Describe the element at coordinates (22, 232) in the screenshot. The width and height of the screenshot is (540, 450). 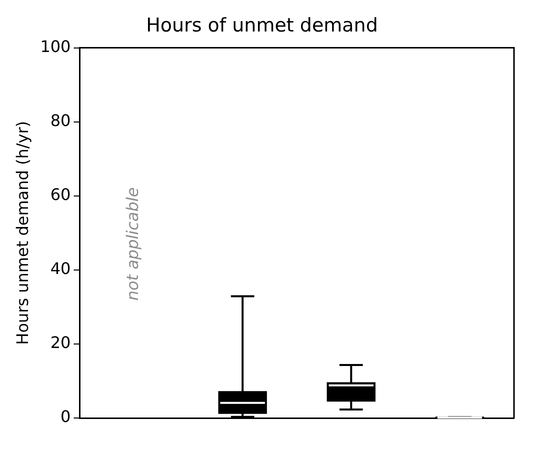
I see `y-axis-title: Hours unmet demand (h/yr)` at that location.